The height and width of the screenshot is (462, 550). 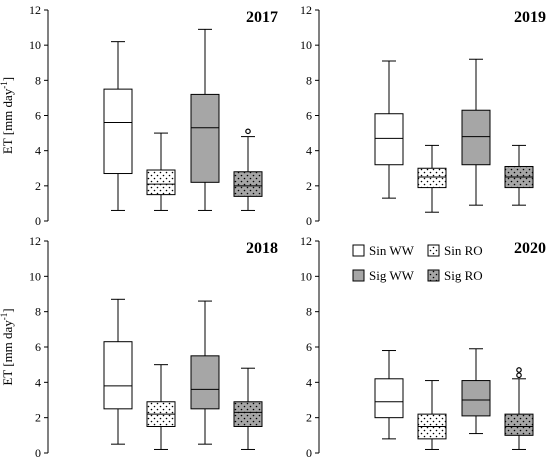 I want to click on panel-title: 2018, so click(x=262, y=248).